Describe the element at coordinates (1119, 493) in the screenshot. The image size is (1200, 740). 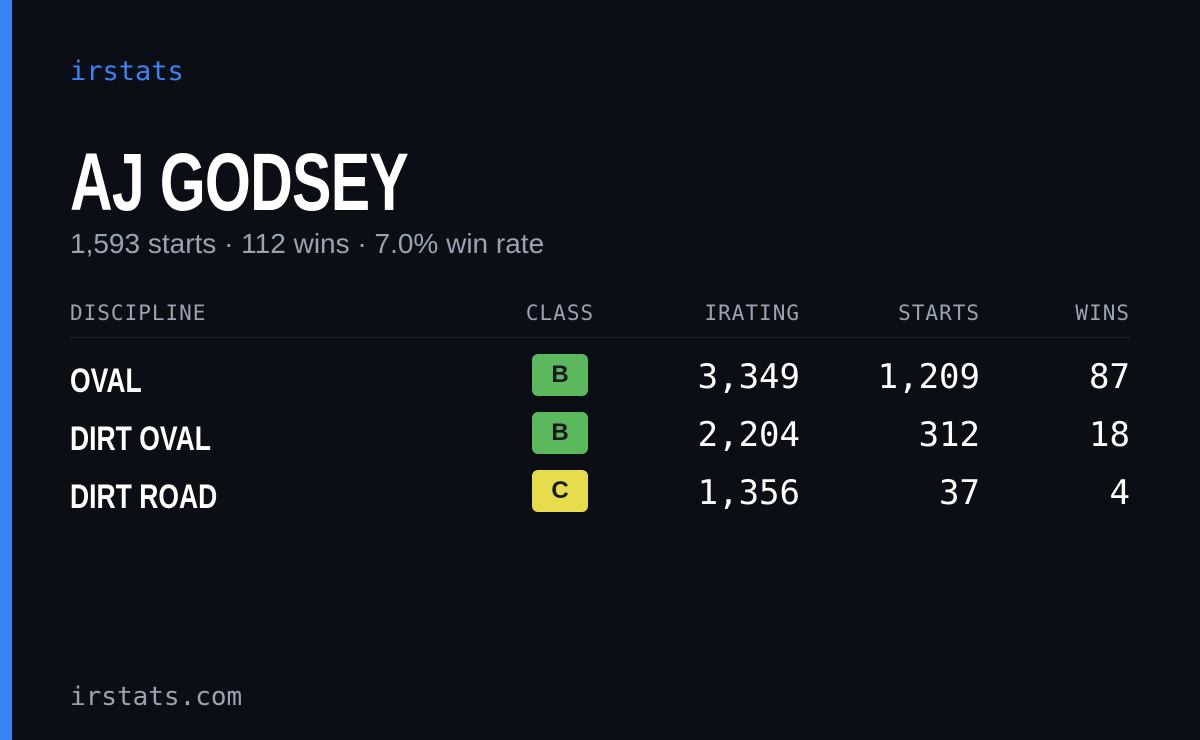
I see `wins: 4` at that location.